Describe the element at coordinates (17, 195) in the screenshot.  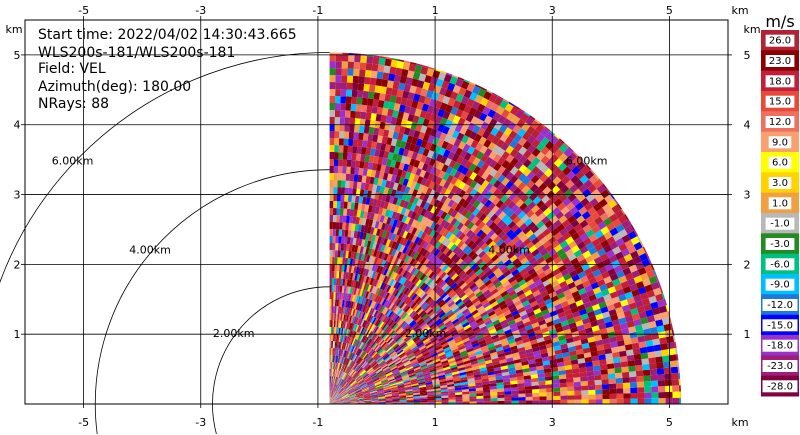
I see `y-tick-label-left: 3` at that location.